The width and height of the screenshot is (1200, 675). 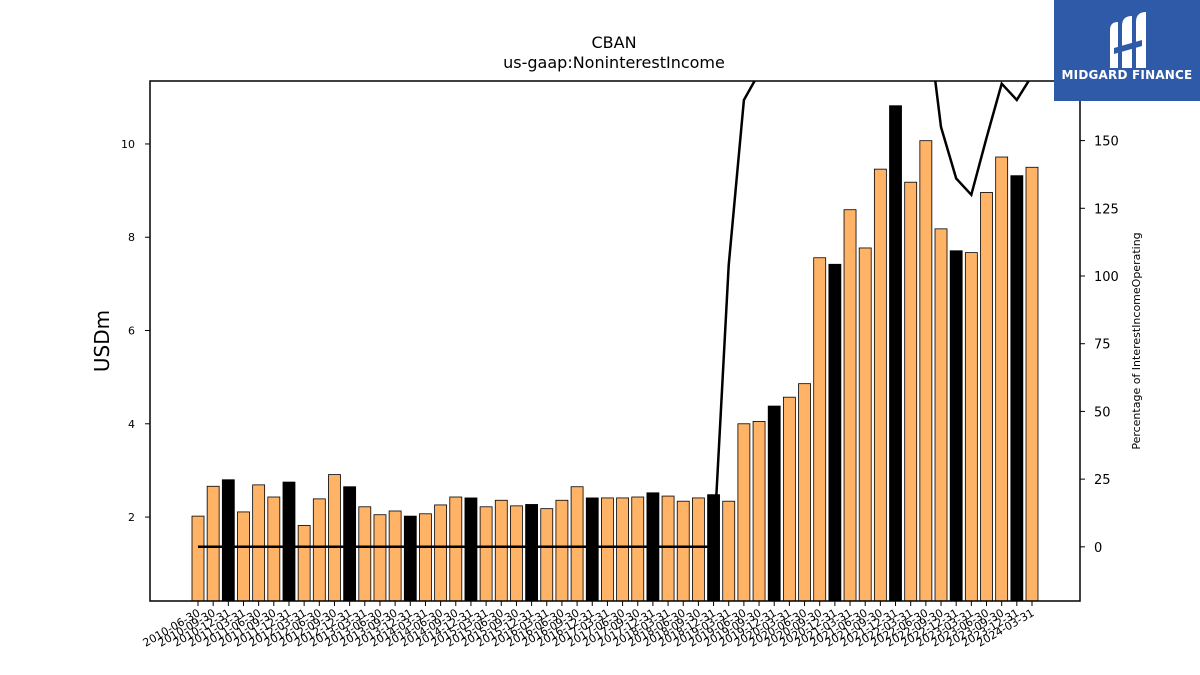 I want to click on y-tick-label: 6, so click(x=131, y=331).